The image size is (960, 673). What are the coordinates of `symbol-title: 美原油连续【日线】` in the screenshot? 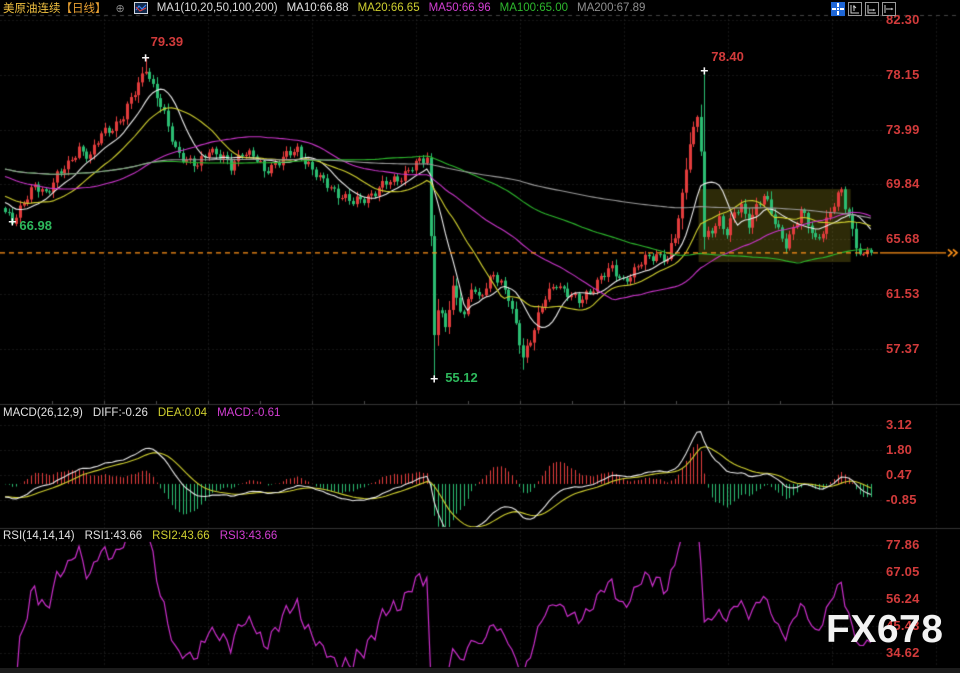 It's located at (55, 9).